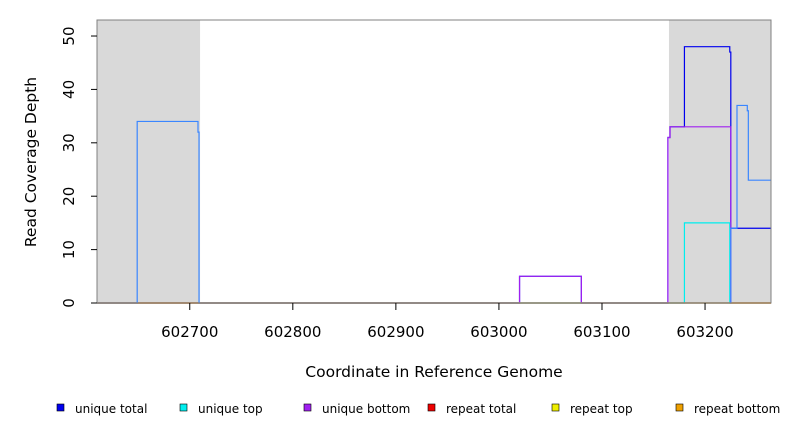 This screenshot has width=792, height=432. What do you see at coordinates (69, 196) in the screenshot?
I see `y-tick-label: 20` at bounding box center [69, 196].